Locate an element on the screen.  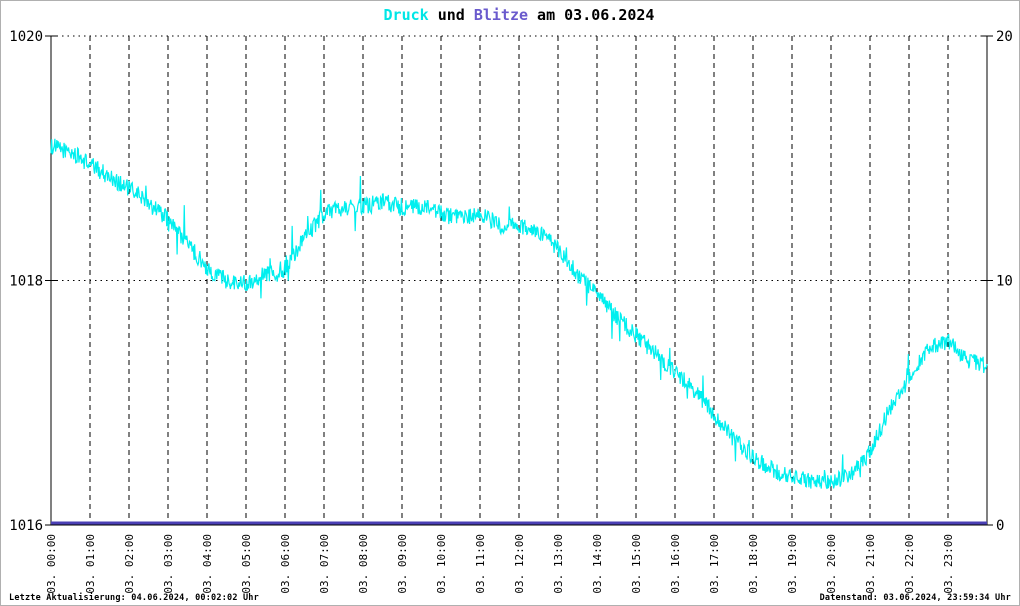
x-tick-label: 03. 09:00 is located at coordinates (402, 564).